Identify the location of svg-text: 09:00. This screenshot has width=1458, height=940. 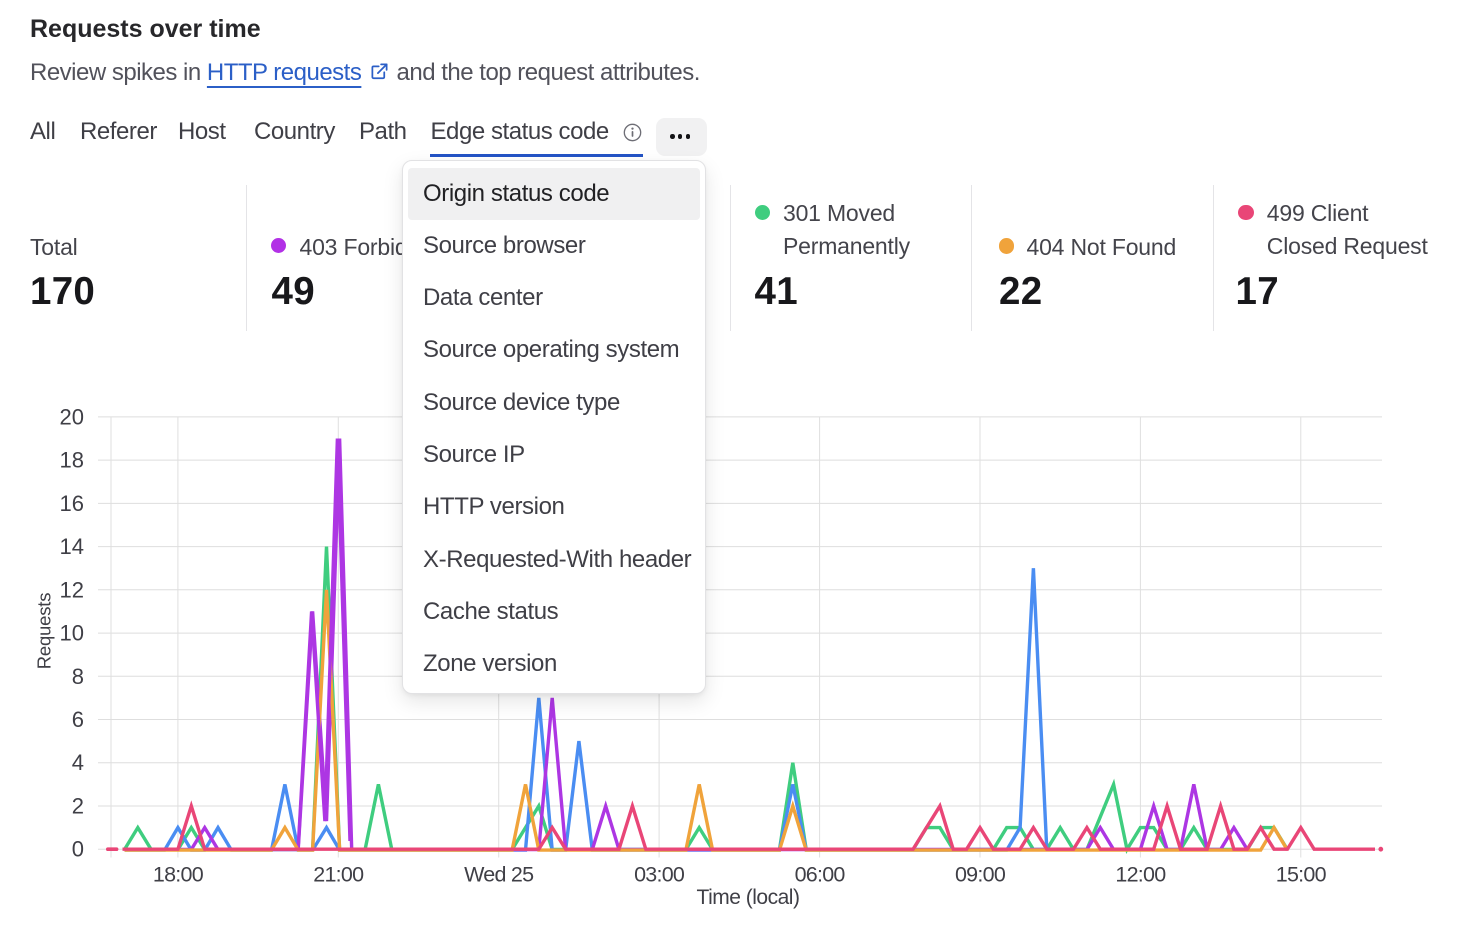
(980, 875).